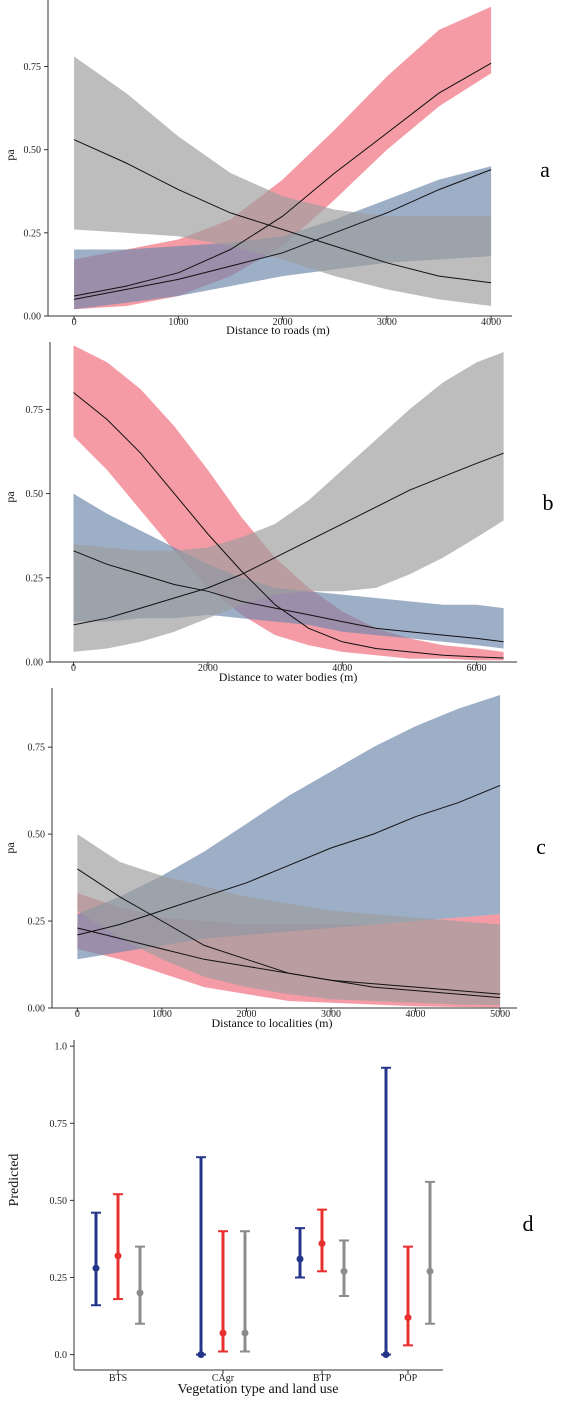 The height and width of the screenshot is (1421, 578). What do you see at coordinates (331, 1014) in the screenshot?
I see `panel-c-x-tick-label: 3000` at bounding box center [331, 1014].